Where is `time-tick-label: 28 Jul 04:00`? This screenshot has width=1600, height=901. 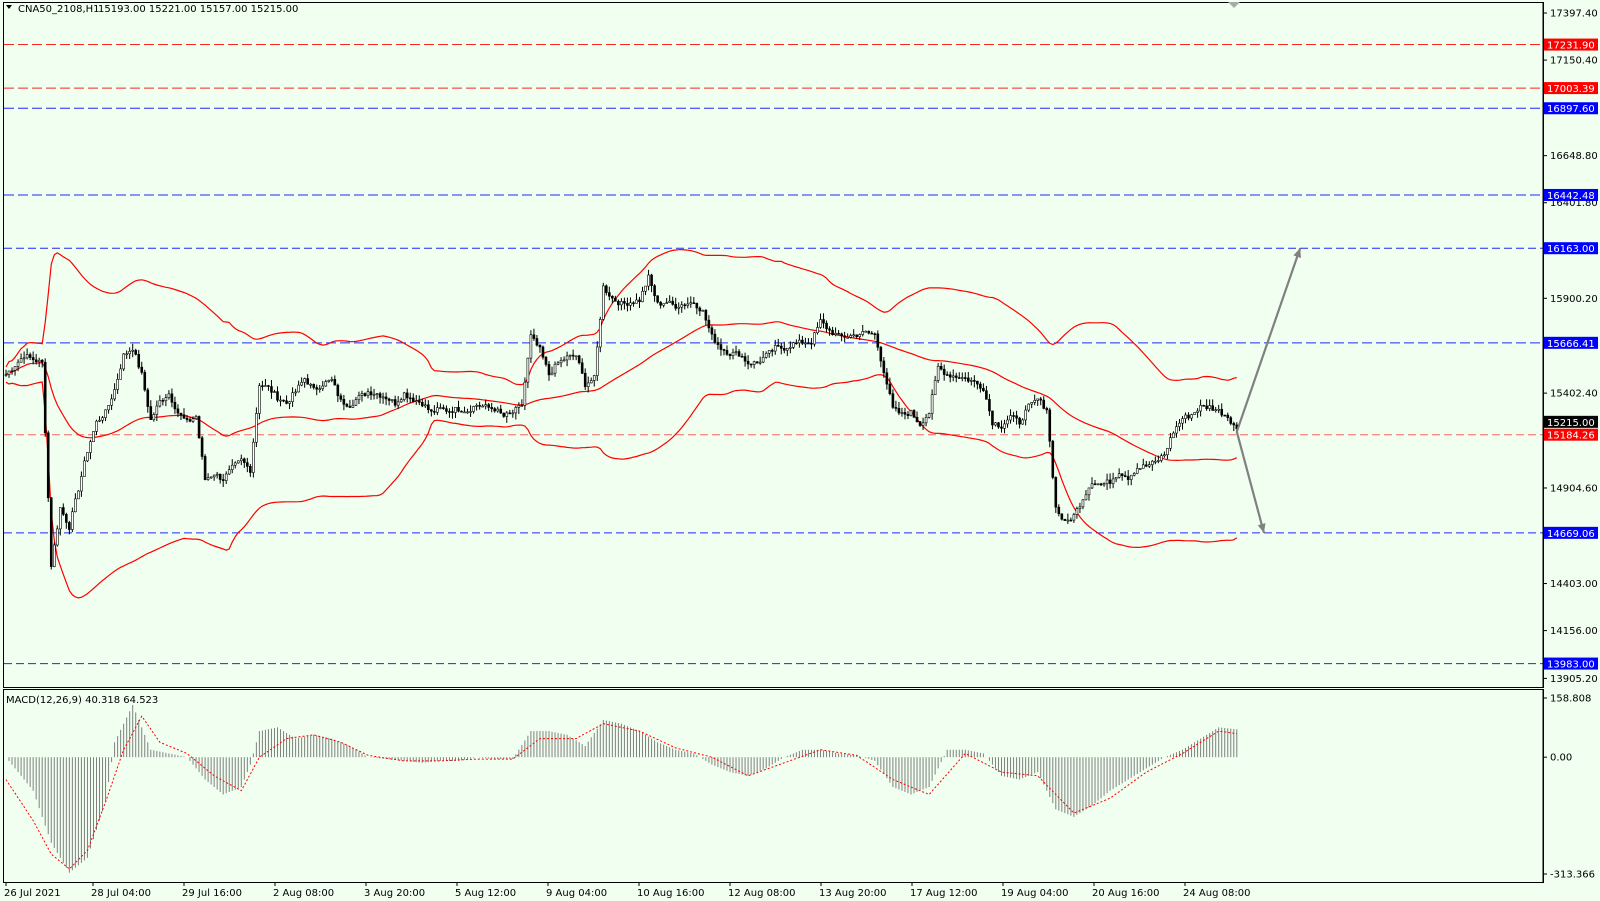 time-tick-label: 28 Jul 04:00 is located at coordinates (121, 893).